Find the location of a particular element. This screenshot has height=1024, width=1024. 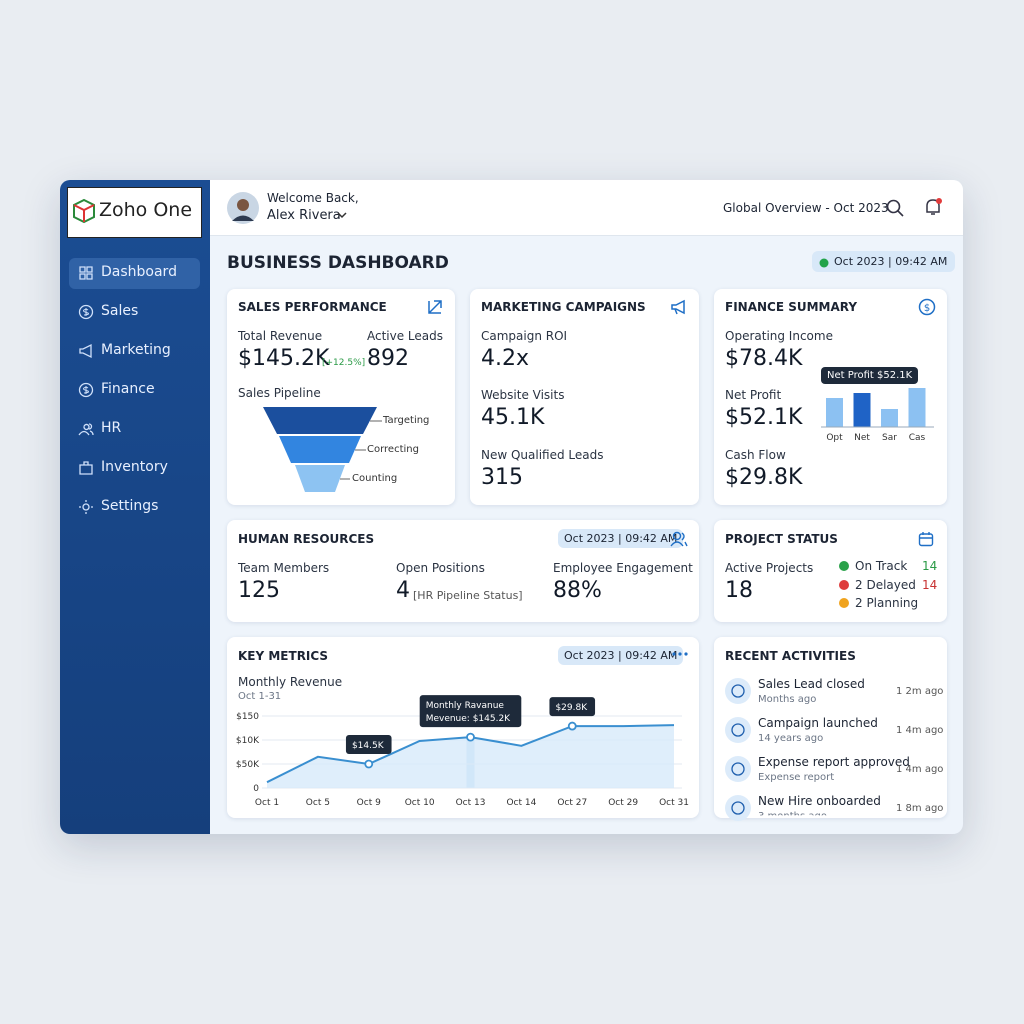

label: Active Leads is located at coordinates (405, 336).